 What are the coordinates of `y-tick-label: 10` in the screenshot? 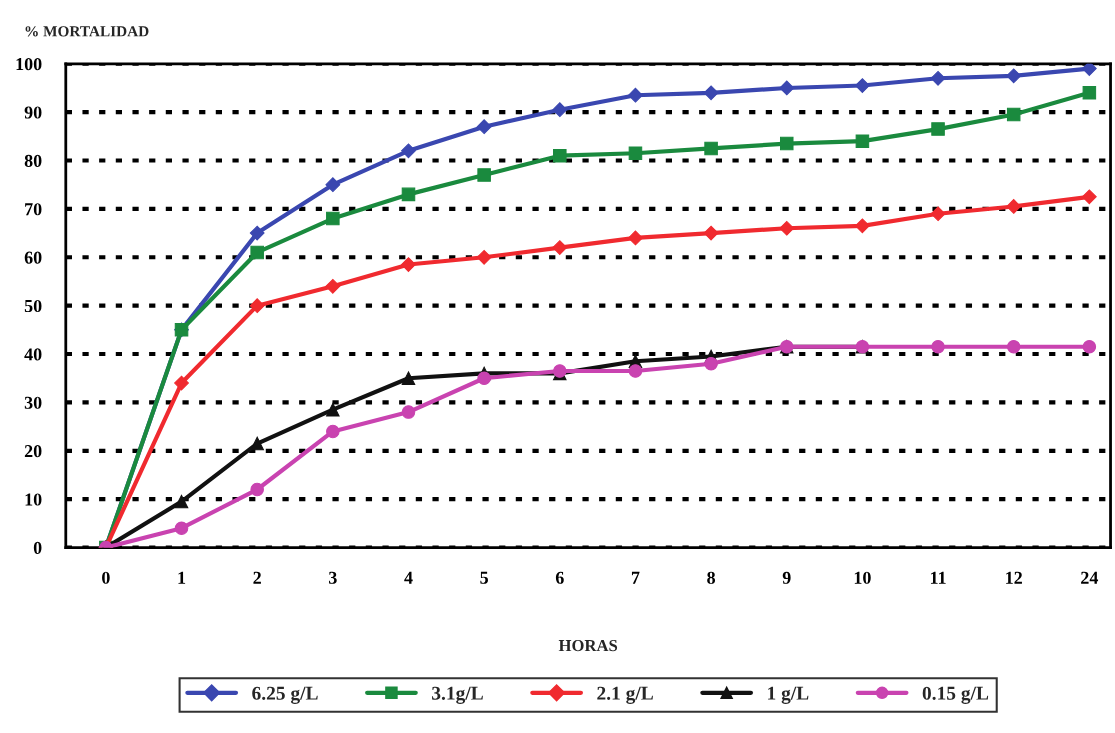 It's located at (33, 499).